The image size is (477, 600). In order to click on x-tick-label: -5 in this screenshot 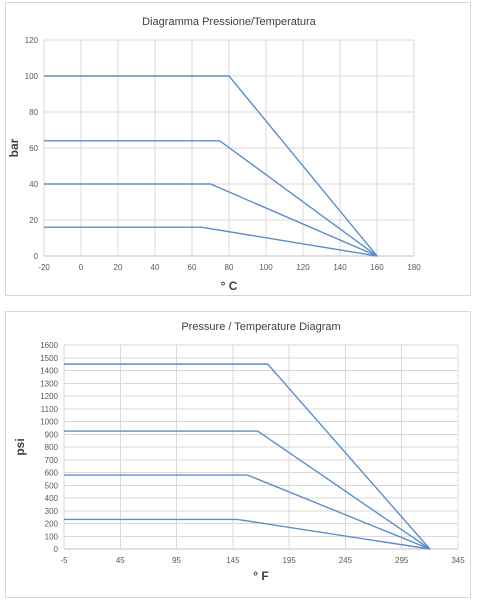, I will do `click(64, 560)`.